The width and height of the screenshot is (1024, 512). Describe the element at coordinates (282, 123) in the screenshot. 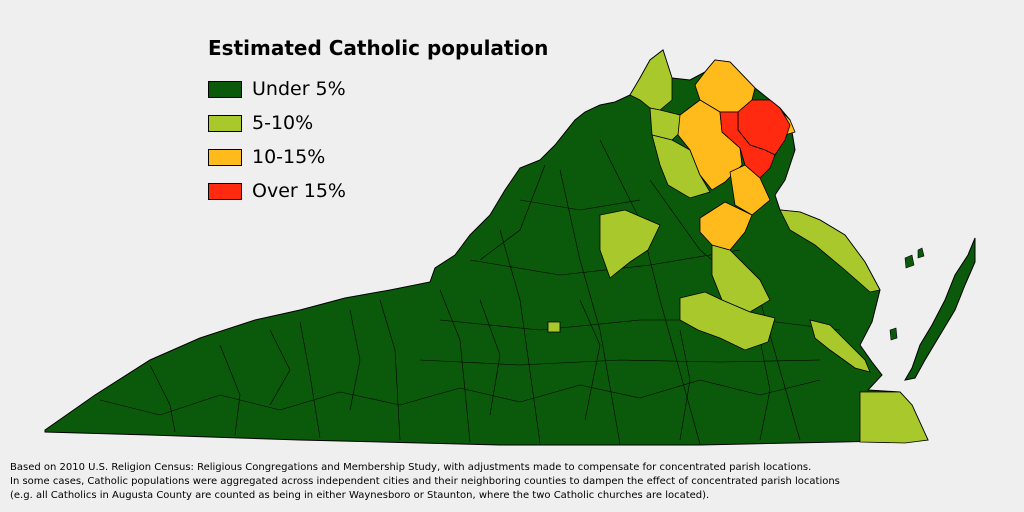

I see `legend-label: 5-10%` at that location.